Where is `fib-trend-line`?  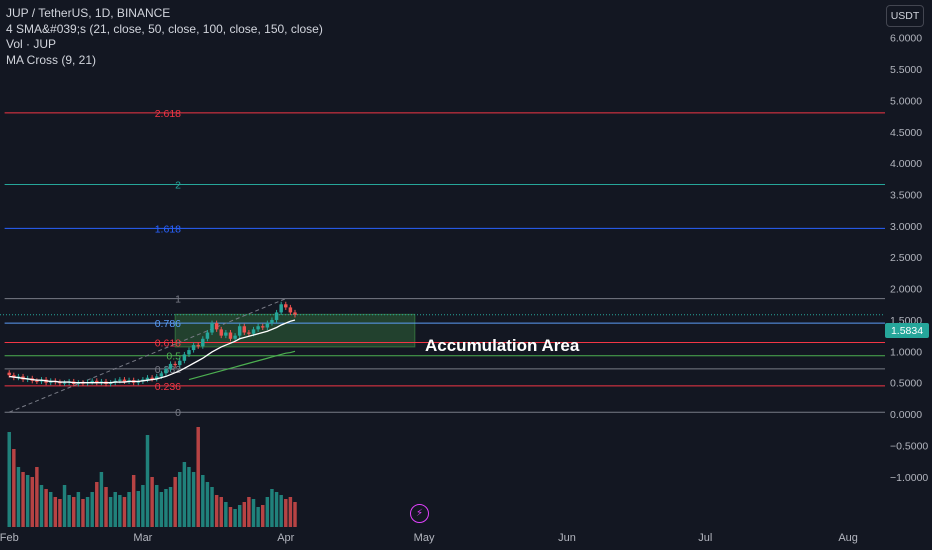 fib-trend-line is located at coordinates (147, 355).